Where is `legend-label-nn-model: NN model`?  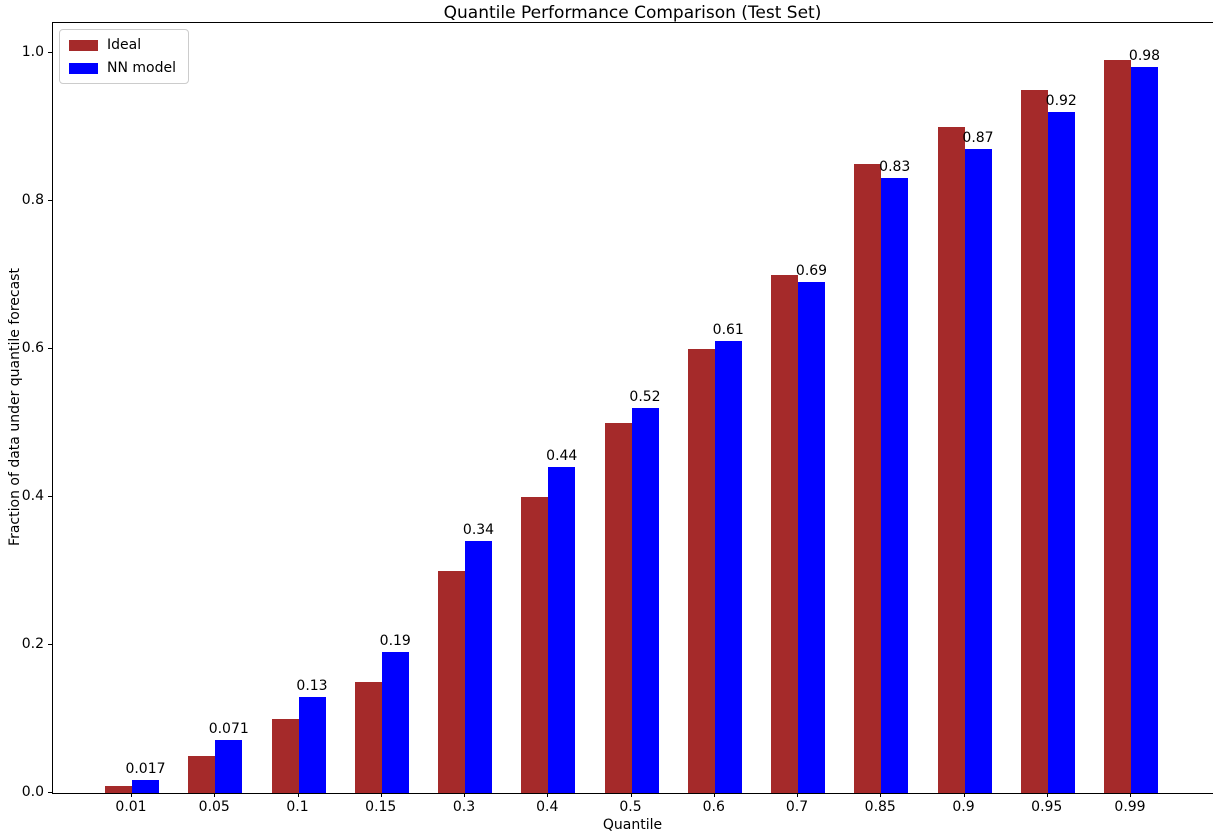 legend-label-nn-model: NN model is located at coordinates (141, 68).